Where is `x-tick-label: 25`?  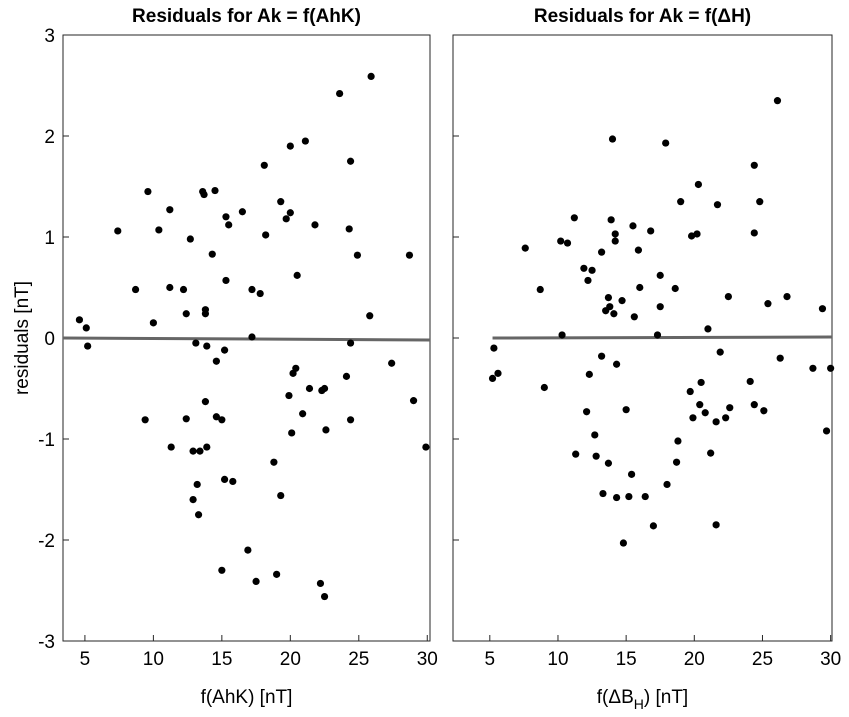 x-tick-label: 25 is located at coordinates (358, 659).